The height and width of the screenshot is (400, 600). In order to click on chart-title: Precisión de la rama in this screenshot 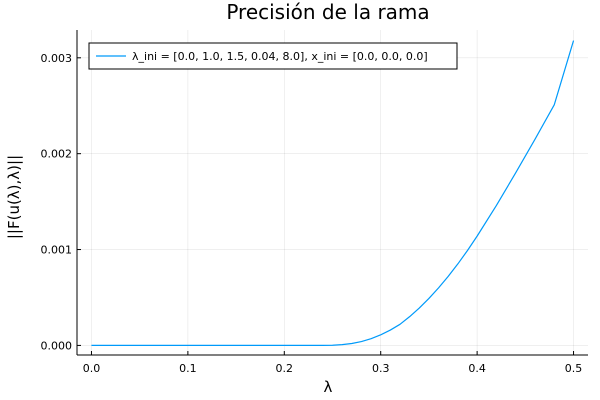, I will do `click(327, 12)`.